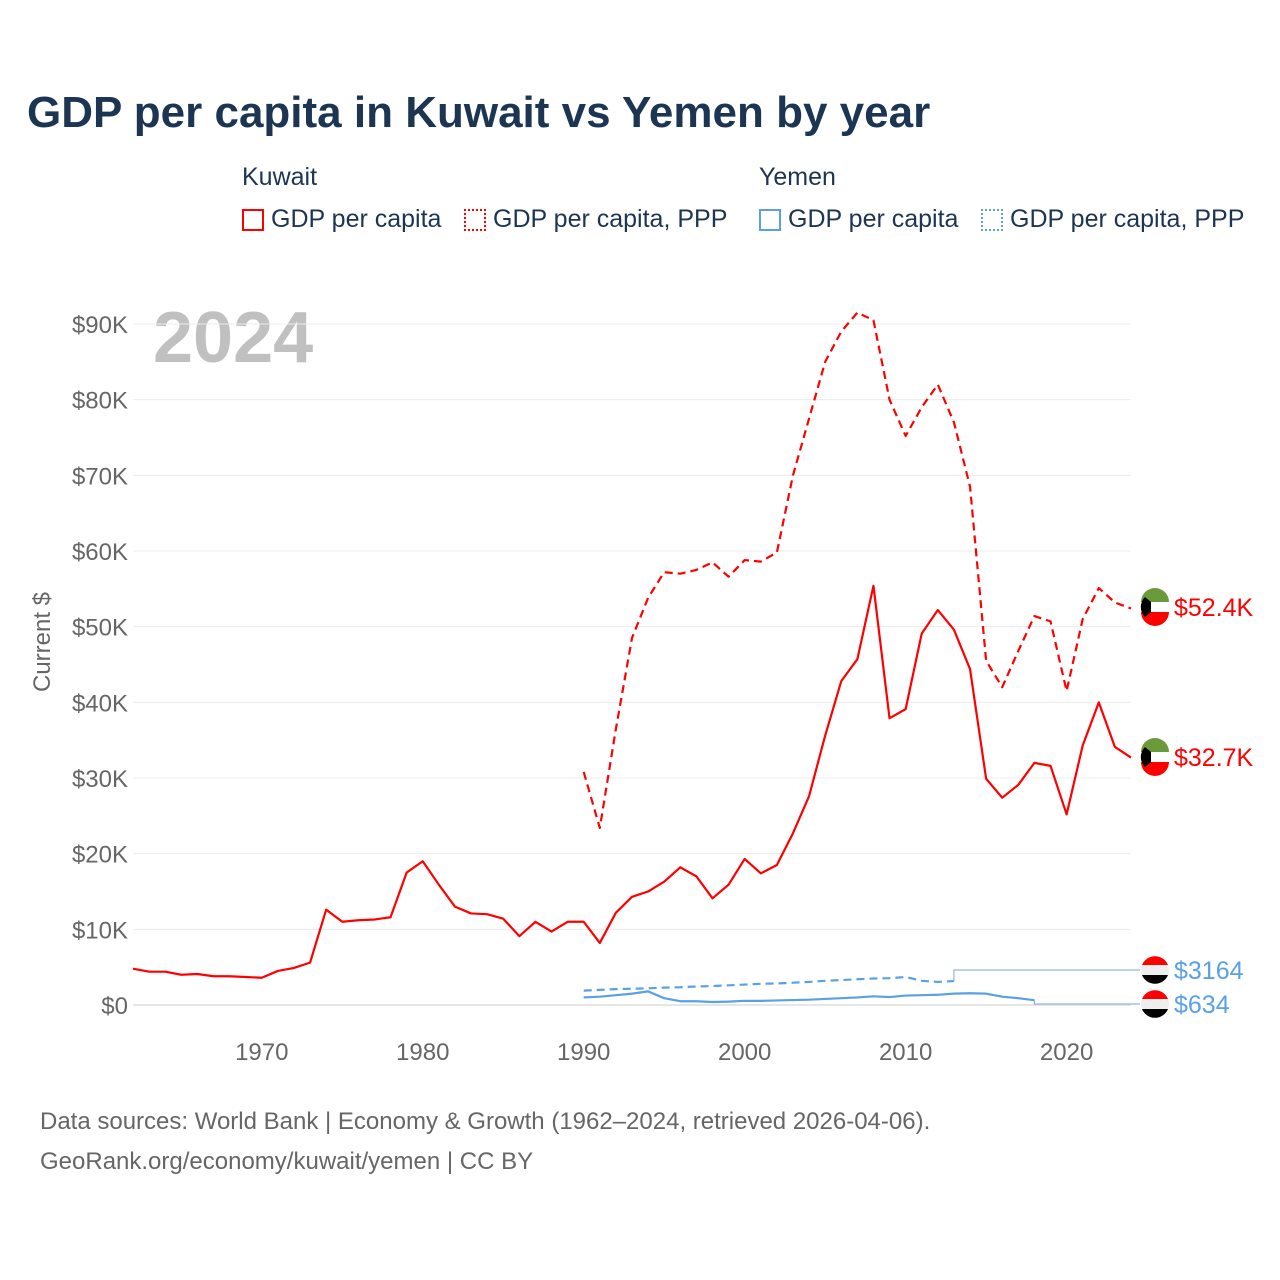  What do you see at coordinates (422, 1052) in the screenshot?
I see `x-tick-label: 1980` at bounding box center [422, 1052].